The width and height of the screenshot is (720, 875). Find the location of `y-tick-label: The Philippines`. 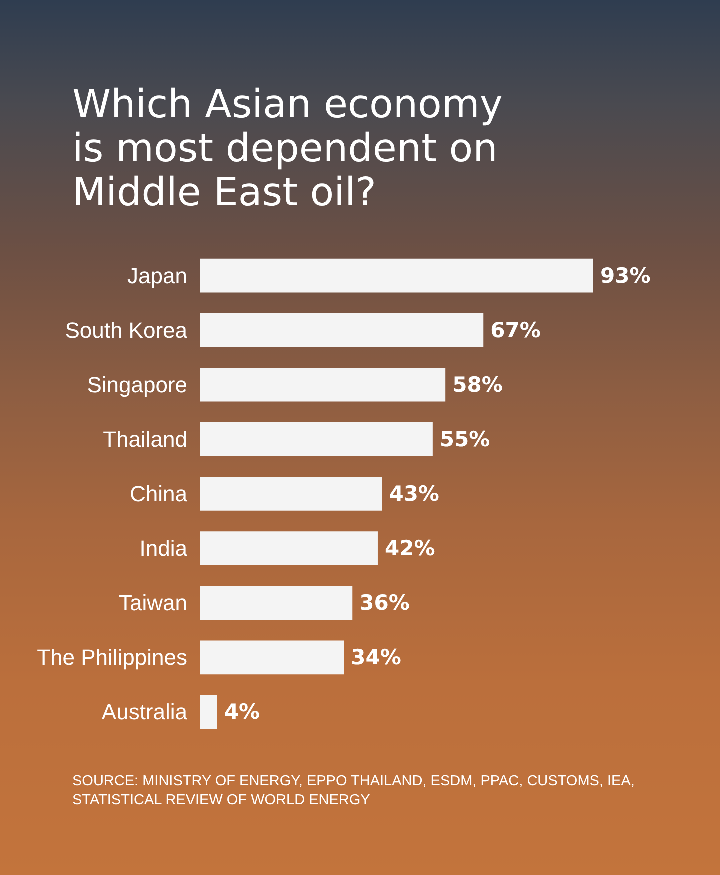

y-tick-label: The Philippines is located at coordinates (112, 657).